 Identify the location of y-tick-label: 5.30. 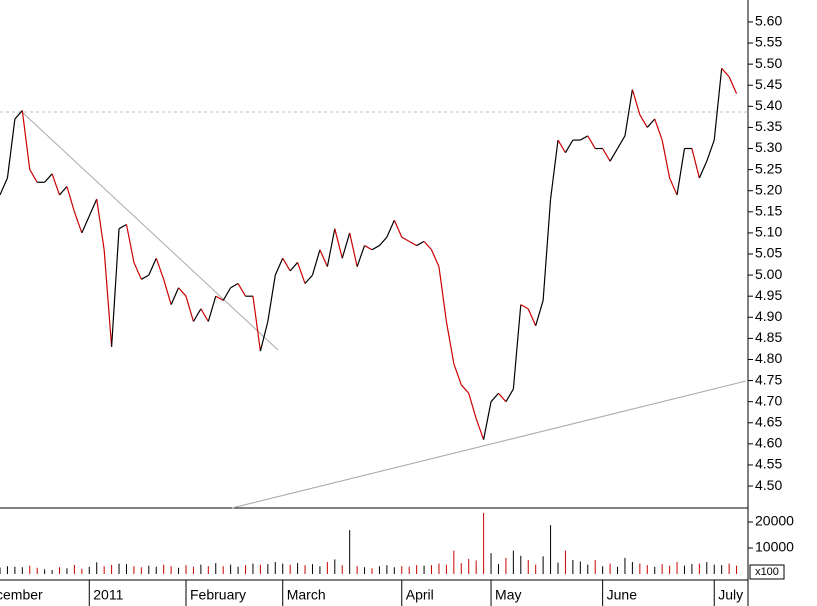
(768, 147).